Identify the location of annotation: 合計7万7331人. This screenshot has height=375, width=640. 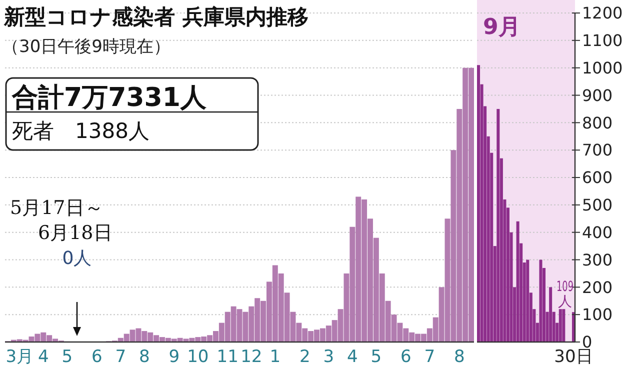
(109, 98).